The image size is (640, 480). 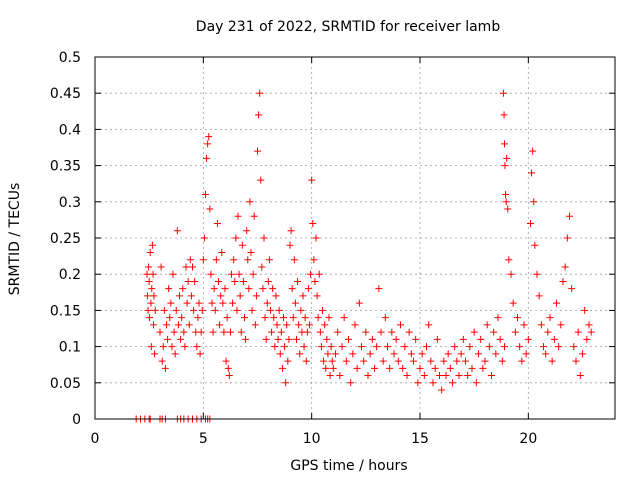 What do you see at coordinates (312, 439) in the screenshot?
I see `x-tick-label: 10` at bounding box center [312, 439].